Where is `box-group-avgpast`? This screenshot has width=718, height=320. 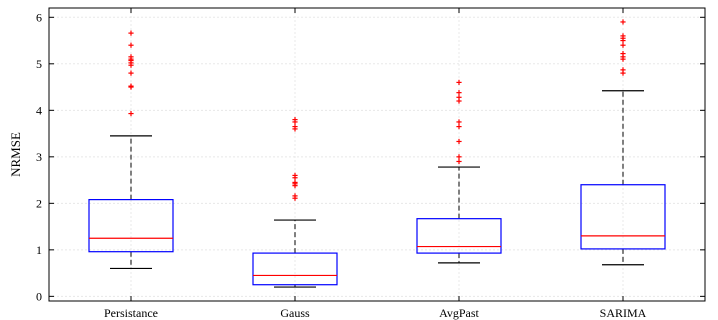 box-group-avgpast is located at coordinates (459, 171).